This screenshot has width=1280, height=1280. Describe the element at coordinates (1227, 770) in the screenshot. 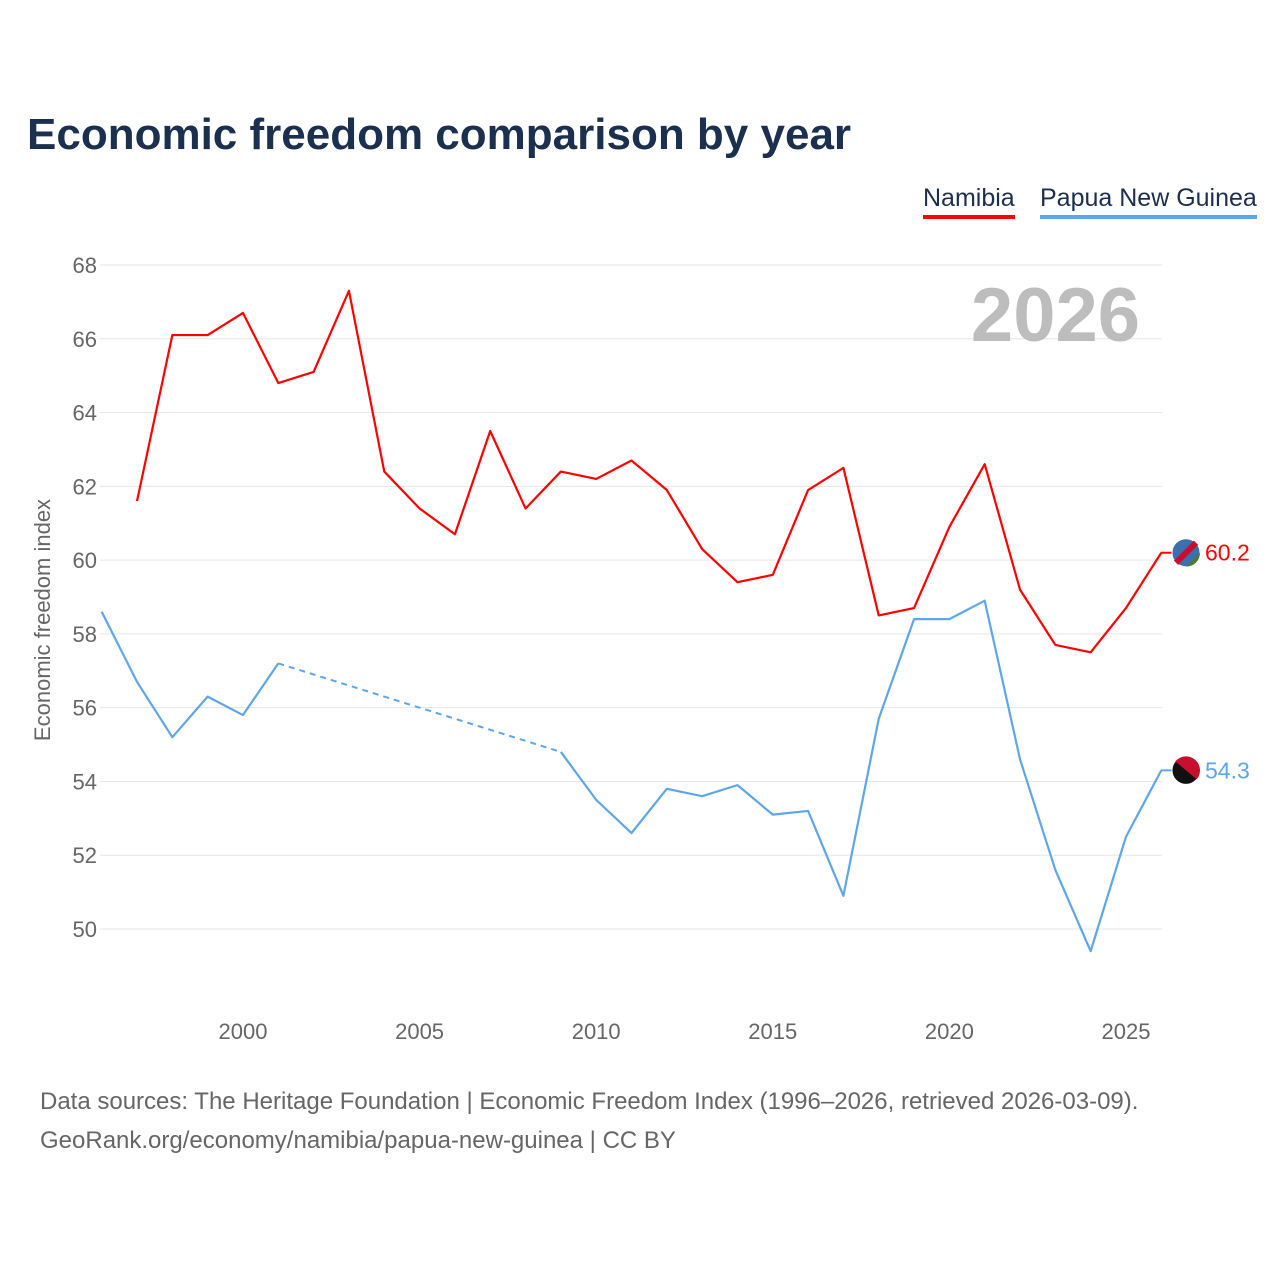

I see `end-label-papua-new-guinea: 54.3` at that location.